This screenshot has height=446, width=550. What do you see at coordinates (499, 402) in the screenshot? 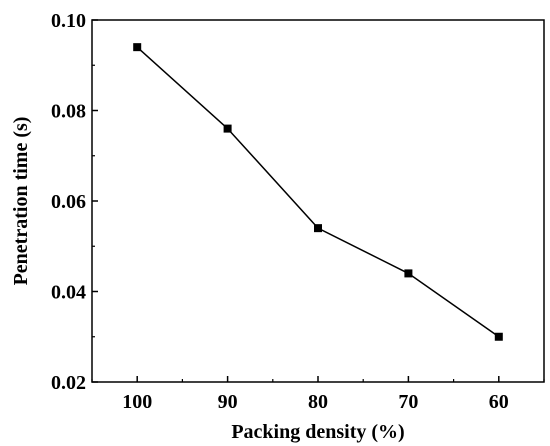
I see `x-tick-label: 60` at bounding box center [499, 402].